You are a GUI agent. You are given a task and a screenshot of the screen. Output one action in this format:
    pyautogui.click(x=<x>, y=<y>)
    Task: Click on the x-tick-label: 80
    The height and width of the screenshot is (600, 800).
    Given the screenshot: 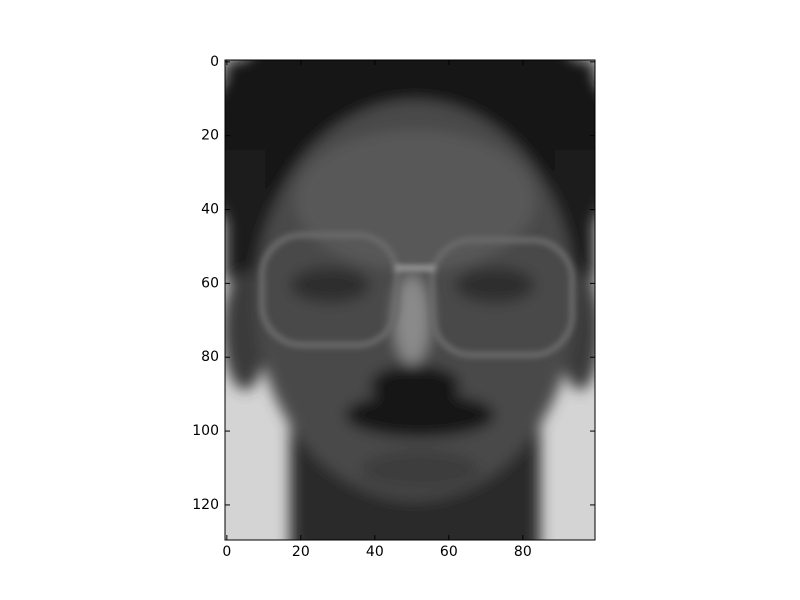 What is the action you would take?
    pyautogui.click(x=523, y=552)
    